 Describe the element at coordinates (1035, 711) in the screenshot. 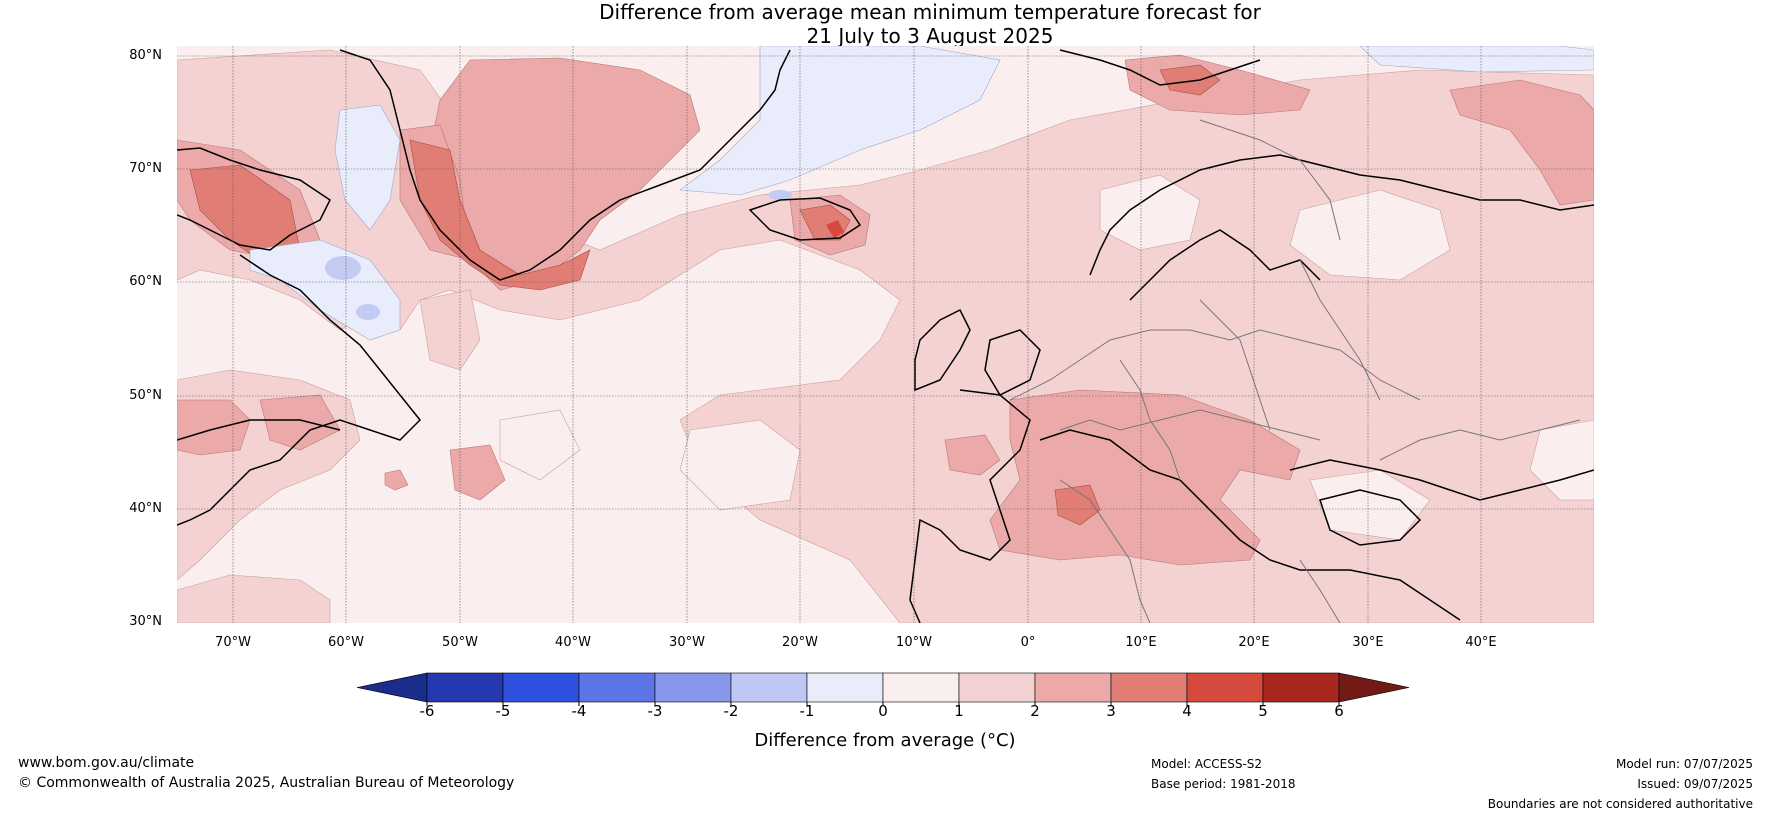

I see `colorbar-tick-label: 2` at that location.